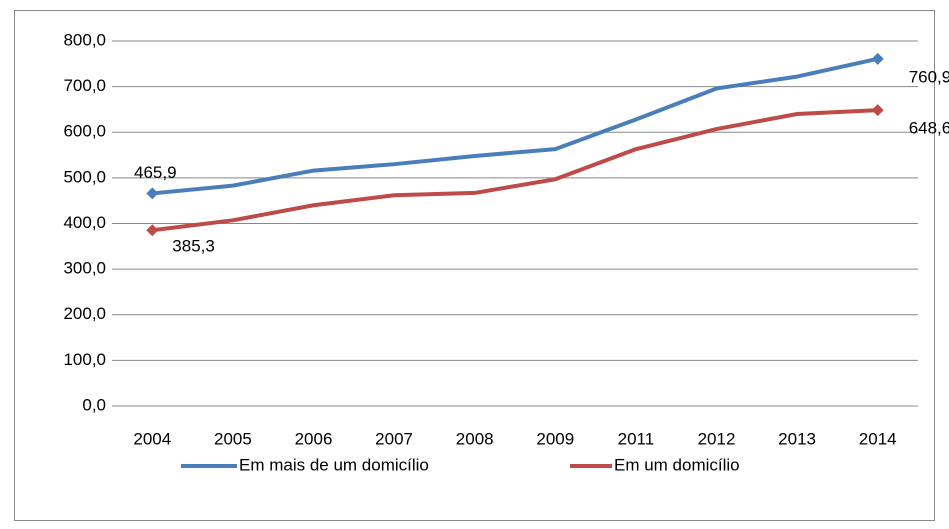 Image resolution: width=949 pixels, height=529 pixels. What do you see at coordinates (94, 404) in the screenshot?
I see `y-tick-label: 0,0` at bounding box center [94, 404].